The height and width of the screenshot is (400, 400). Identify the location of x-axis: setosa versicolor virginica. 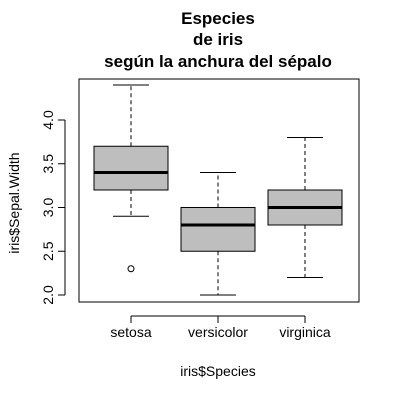
(220, 327).